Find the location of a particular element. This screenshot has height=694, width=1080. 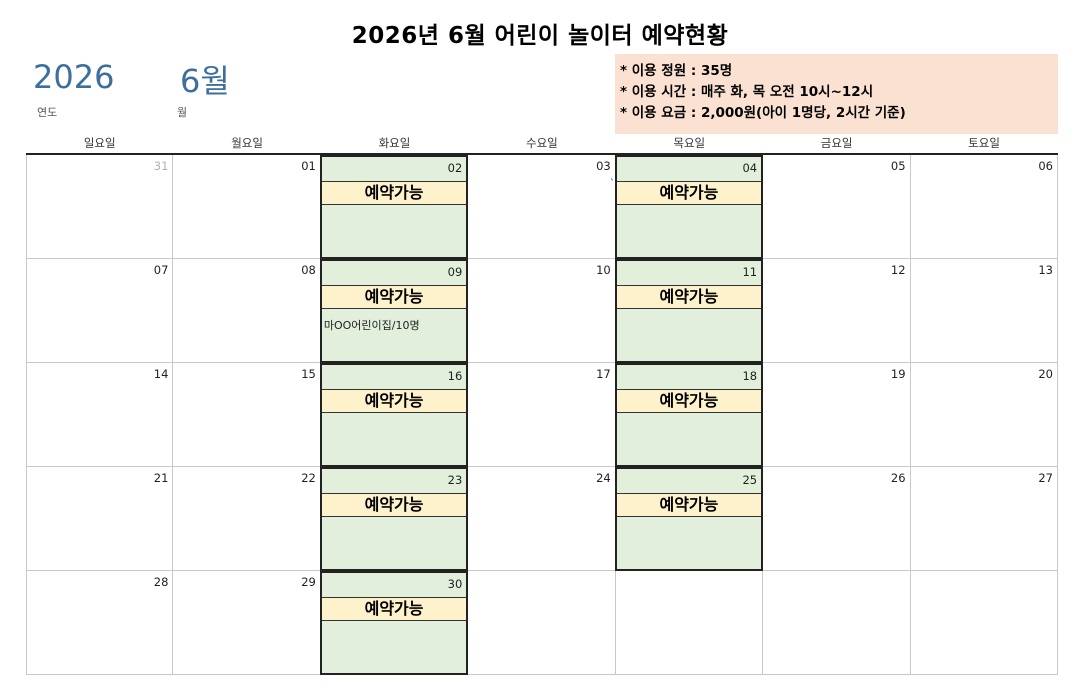

day-number: 11 is located at coordinates (750, 272).